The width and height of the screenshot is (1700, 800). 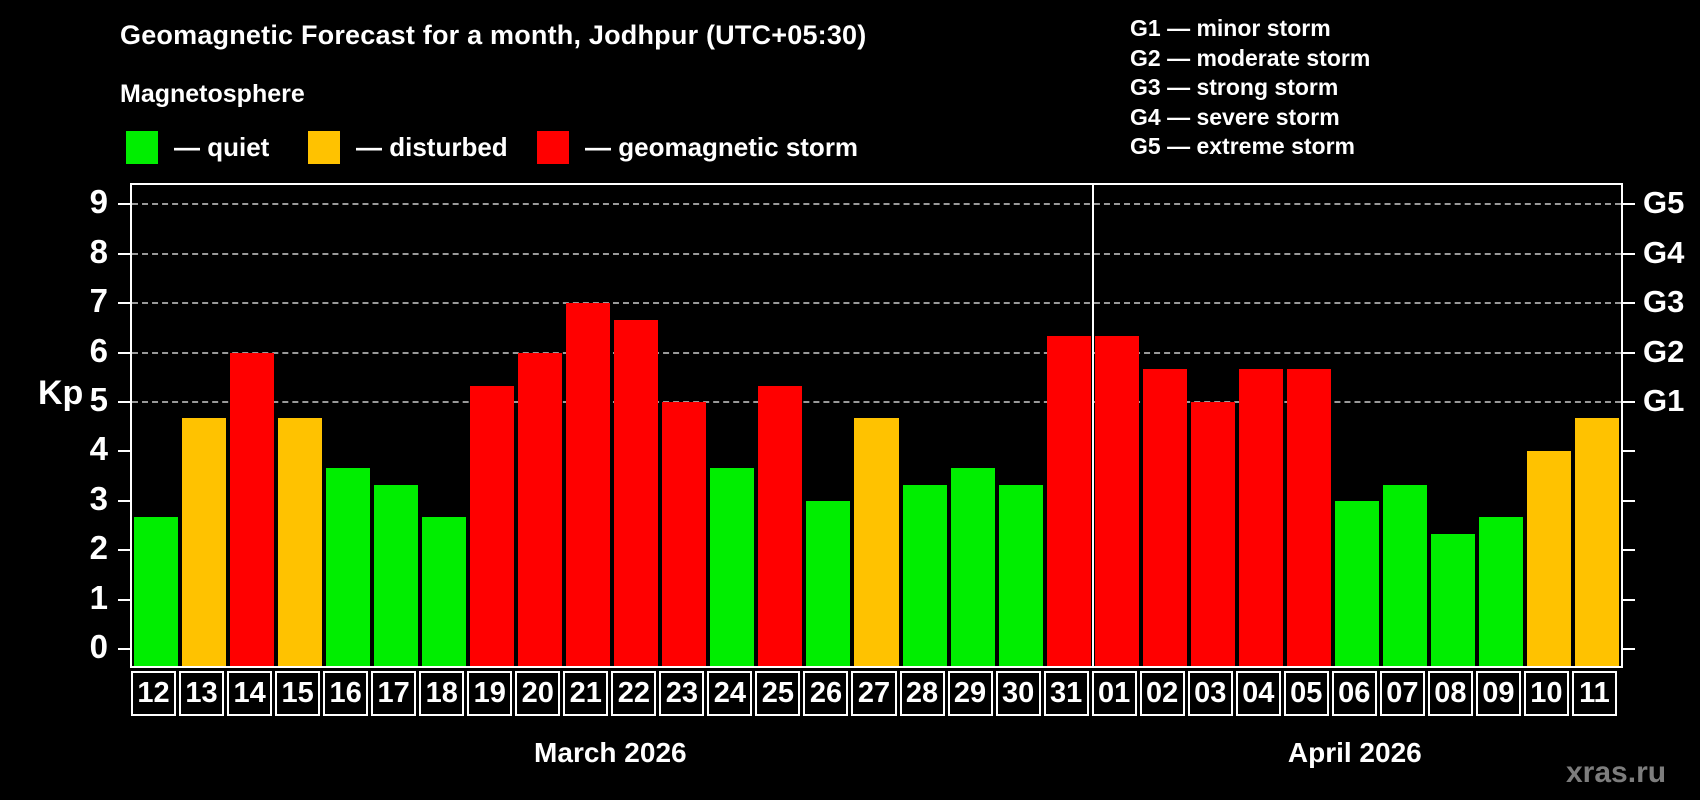 I want to click on legend-item-quiet: — quiet, so click(x=197, y=147).